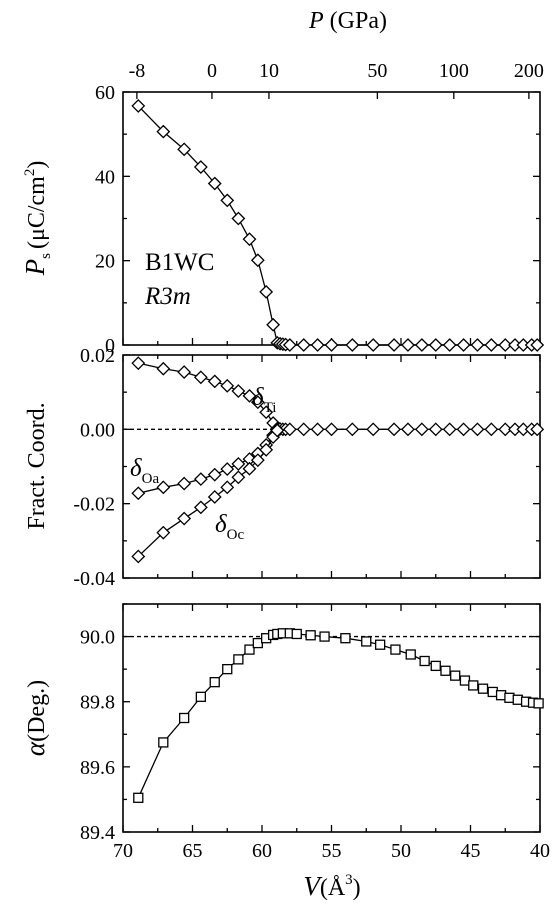 This screenshot has height=905, width=554. What do you see at coordinates (97, 356) in the screenshot?
I see `y-tick-label: 0.02` at bounding box center [97, 356].